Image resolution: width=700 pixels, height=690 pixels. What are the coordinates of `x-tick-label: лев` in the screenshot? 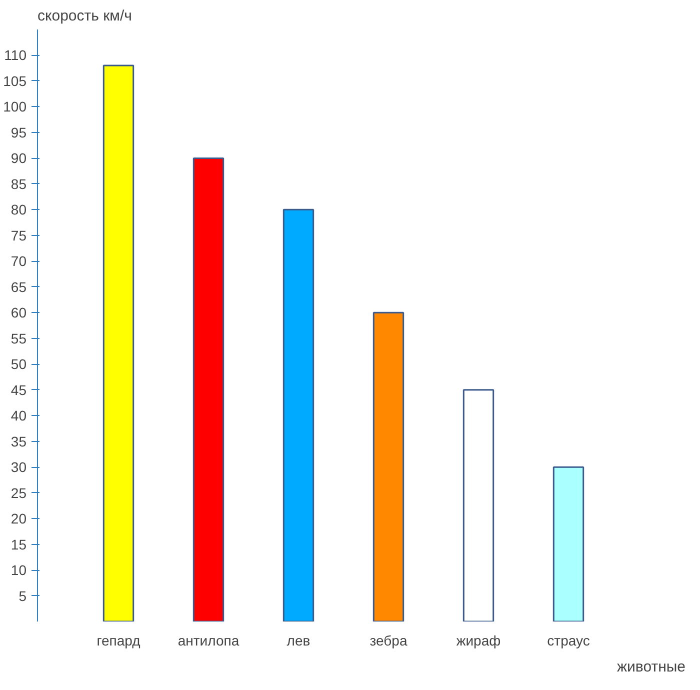 It's located at (298, 640).